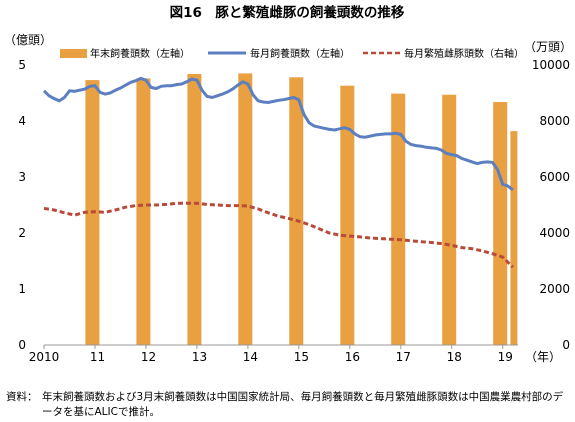 The width and height of the screenshot is (575, 422). Describe the element at coordinates (554, 233) in the screenshot. I see `right-tick-label: 4000` at that location.